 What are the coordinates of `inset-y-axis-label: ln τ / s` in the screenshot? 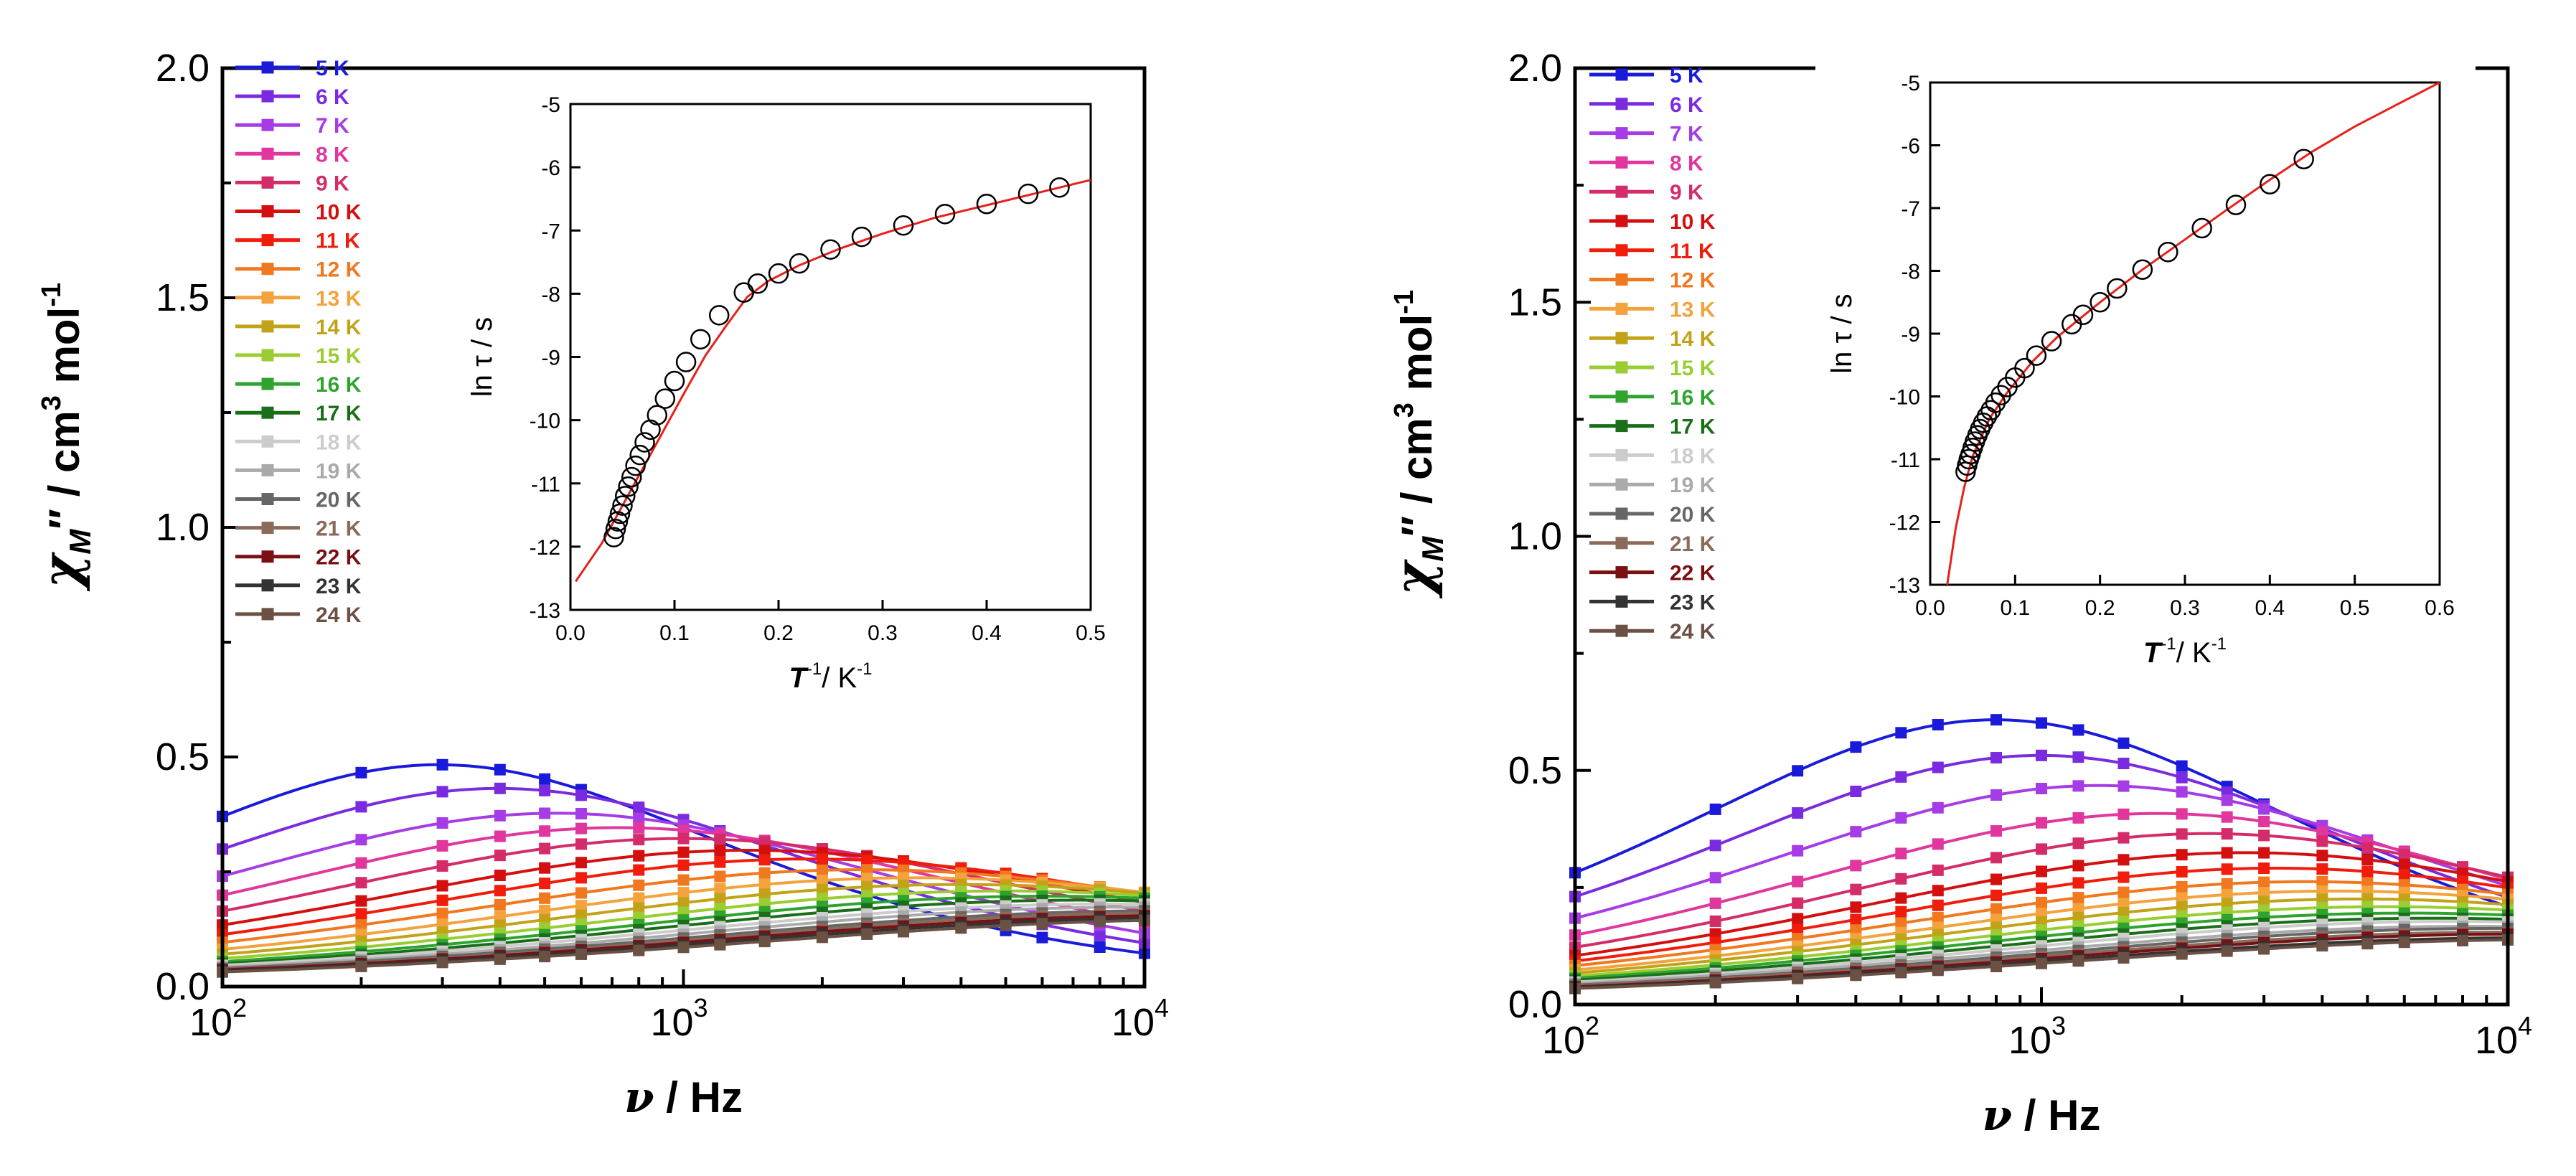 It's located at (1842, 333).